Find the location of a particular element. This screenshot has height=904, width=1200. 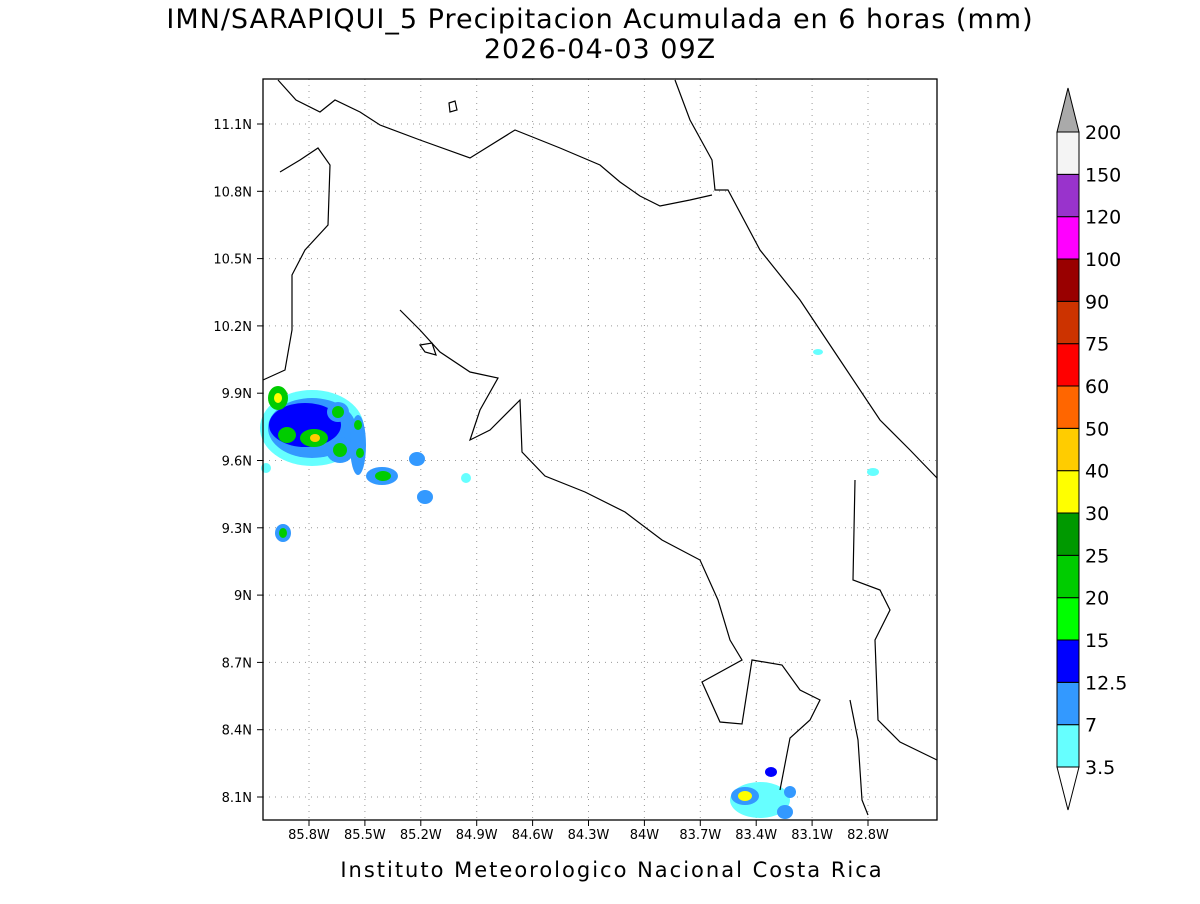

lon-tick-label: 82.8W is located at coordinates (868, 835).